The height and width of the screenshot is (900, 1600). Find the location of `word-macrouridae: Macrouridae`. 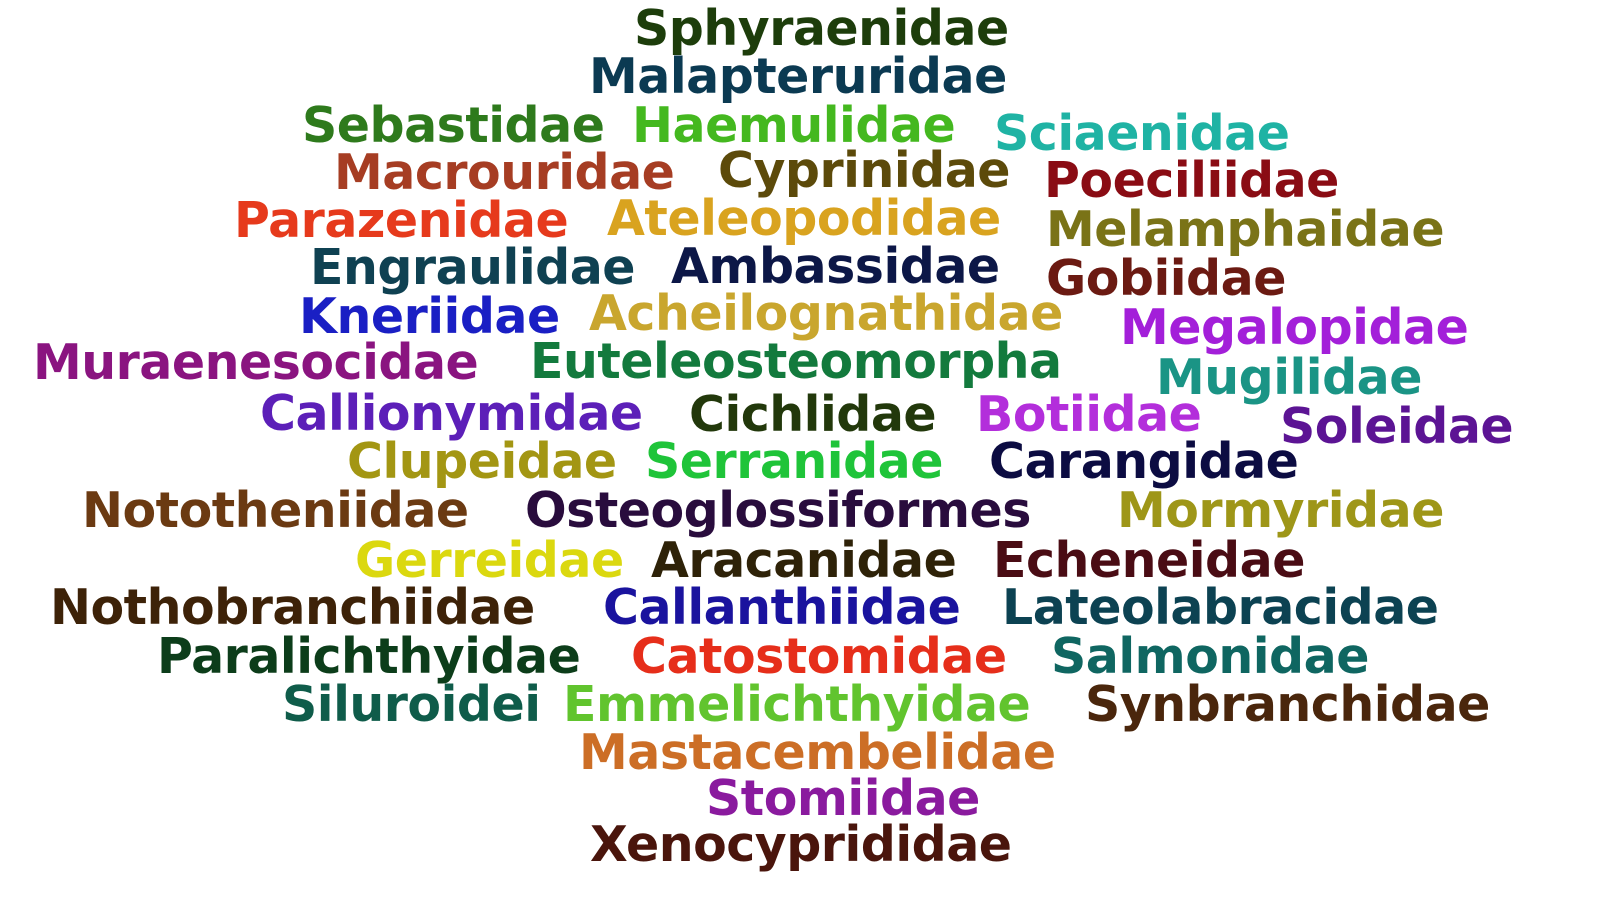

word-macrouridae: Macrouridae is located at coordinates (504, 172).